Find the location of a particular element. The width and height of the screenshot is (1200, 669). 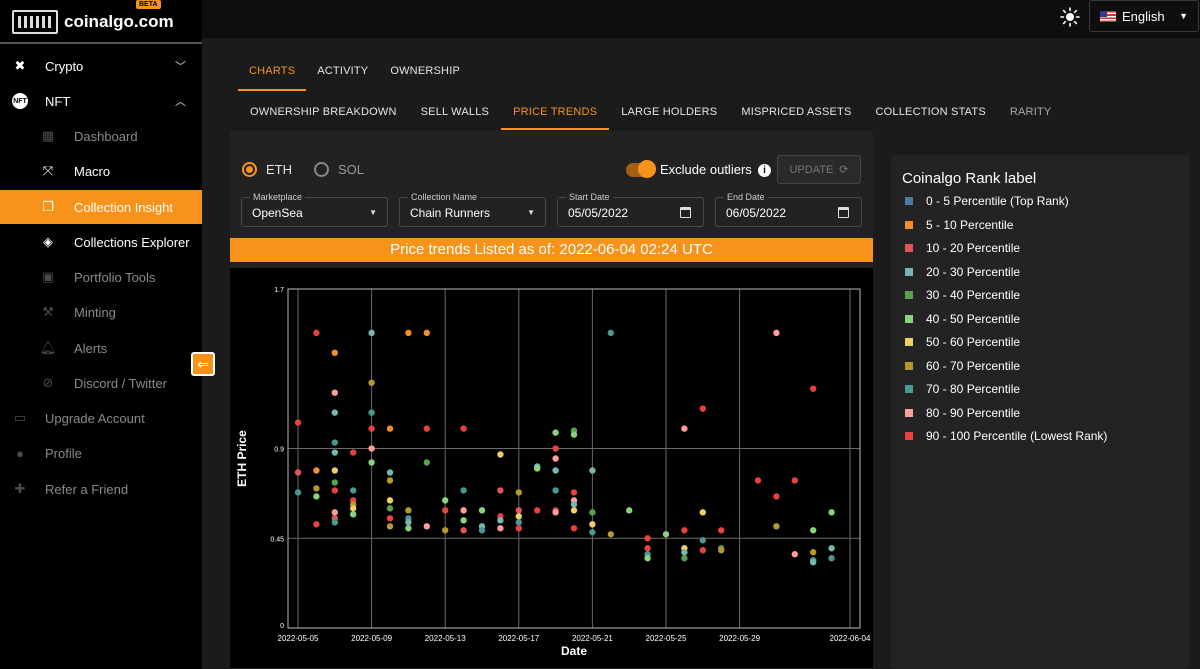

collection-label: Collection Name is located at coordinates (444, 197).